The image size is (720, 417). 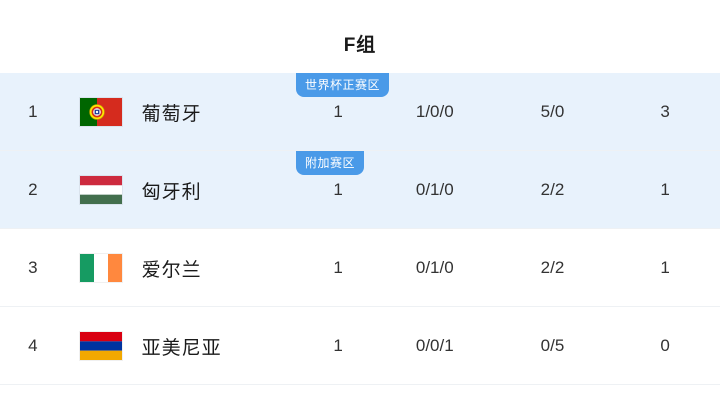 What do you see at coordinates (33, 345) in the screenshot?
I see `rank-cell: 4` at bounding box center [33, 345].